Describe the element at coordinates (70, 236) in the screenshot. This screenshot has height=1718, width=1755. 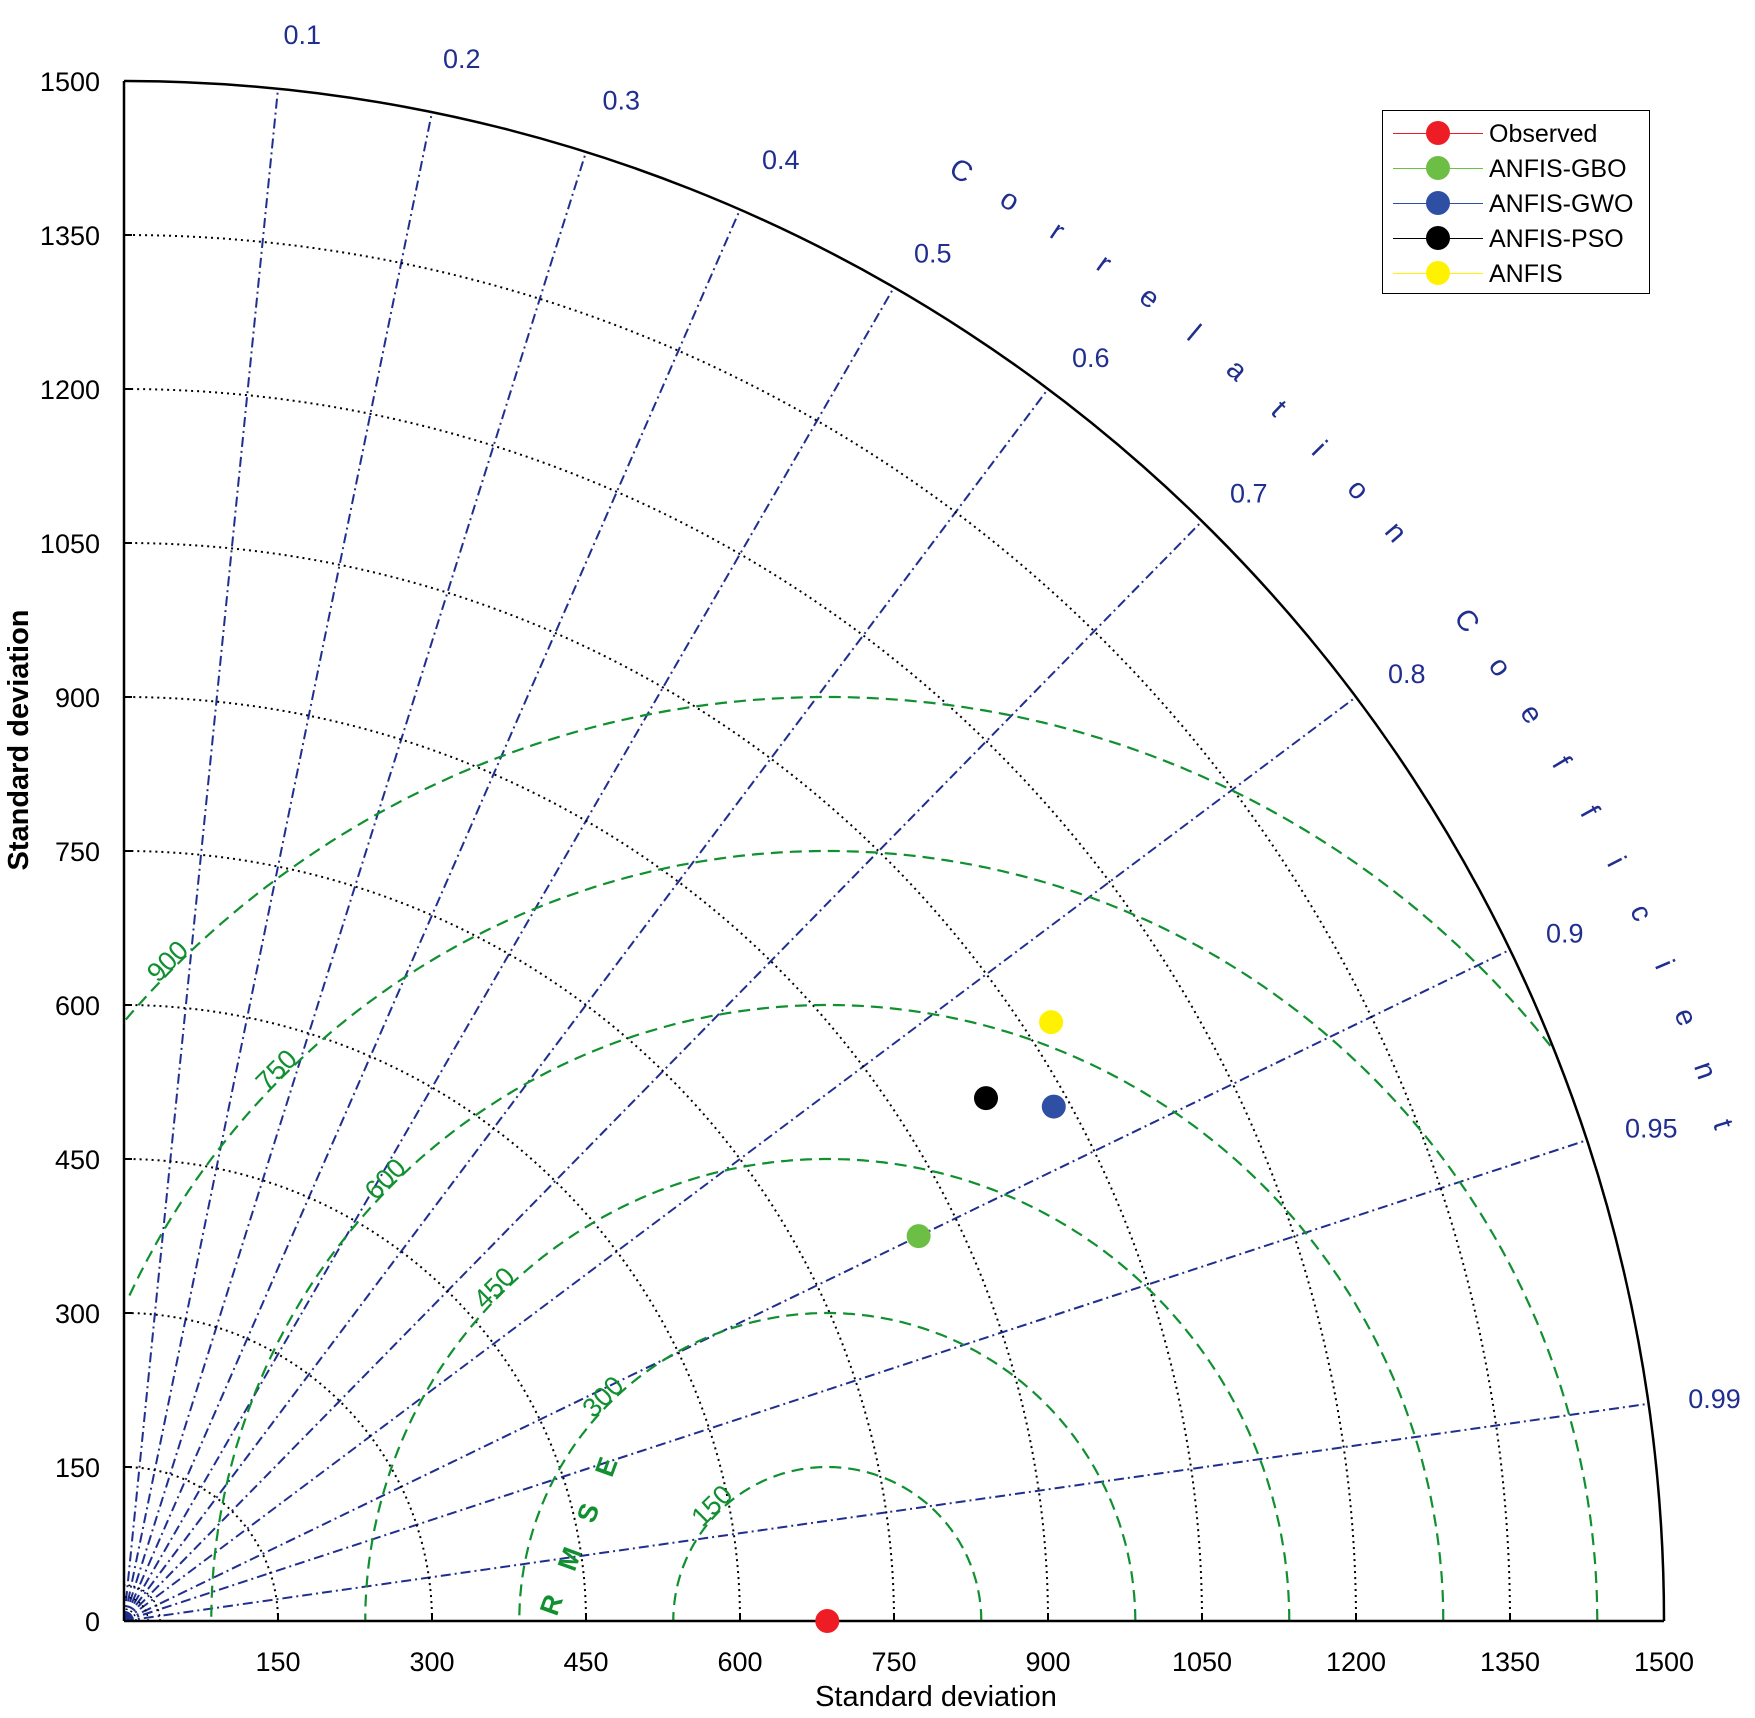
I see `y-tick-label: 1350` at that location.